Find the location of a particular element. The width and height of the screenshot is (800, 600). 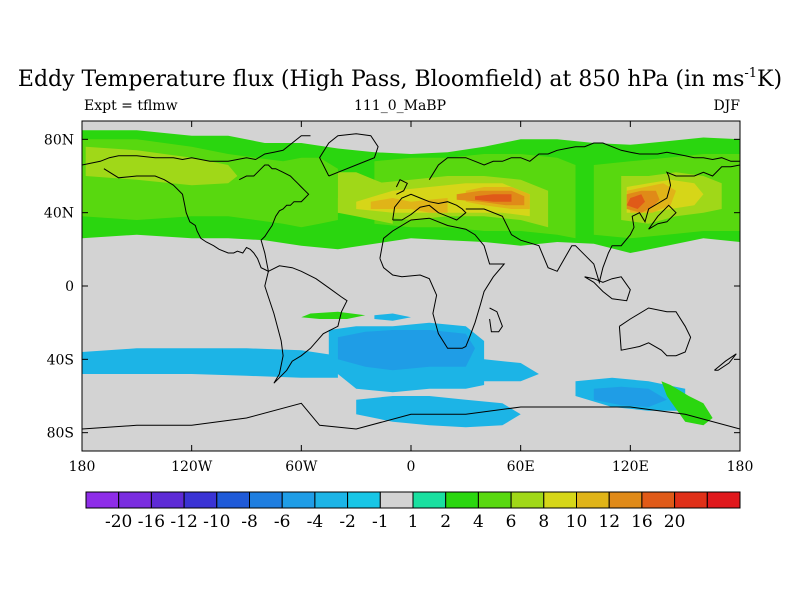

colorbar-label-0: -20 is located at coordinates (118, 522).